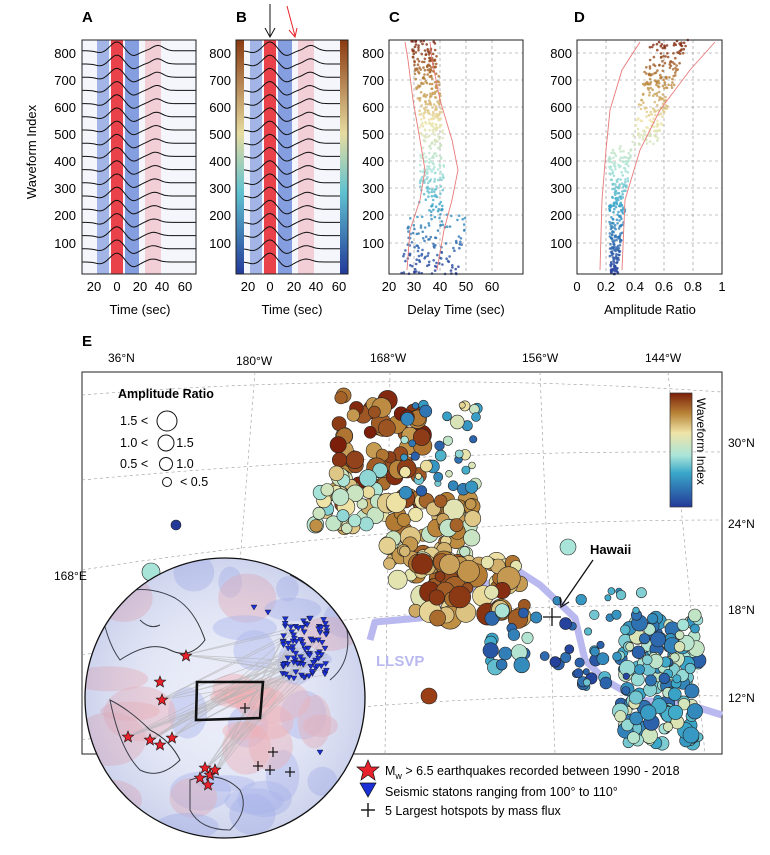  Describe the element at coordinates (368, 810) in the screenshot. I see `cross-icon` at that location.